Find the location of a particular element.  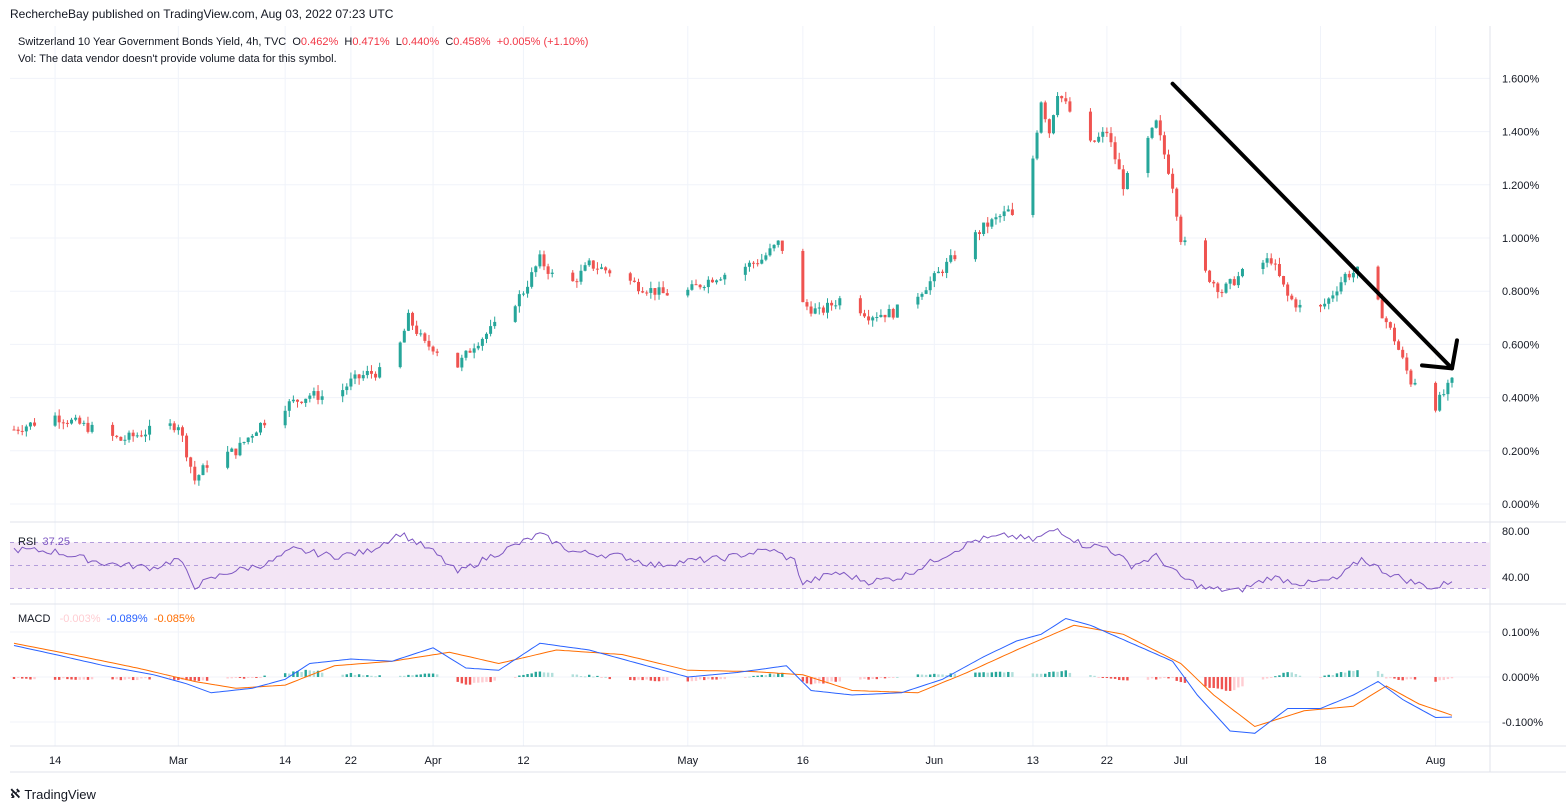

time-tick-label: 22 is located at coordinates (351, 761).